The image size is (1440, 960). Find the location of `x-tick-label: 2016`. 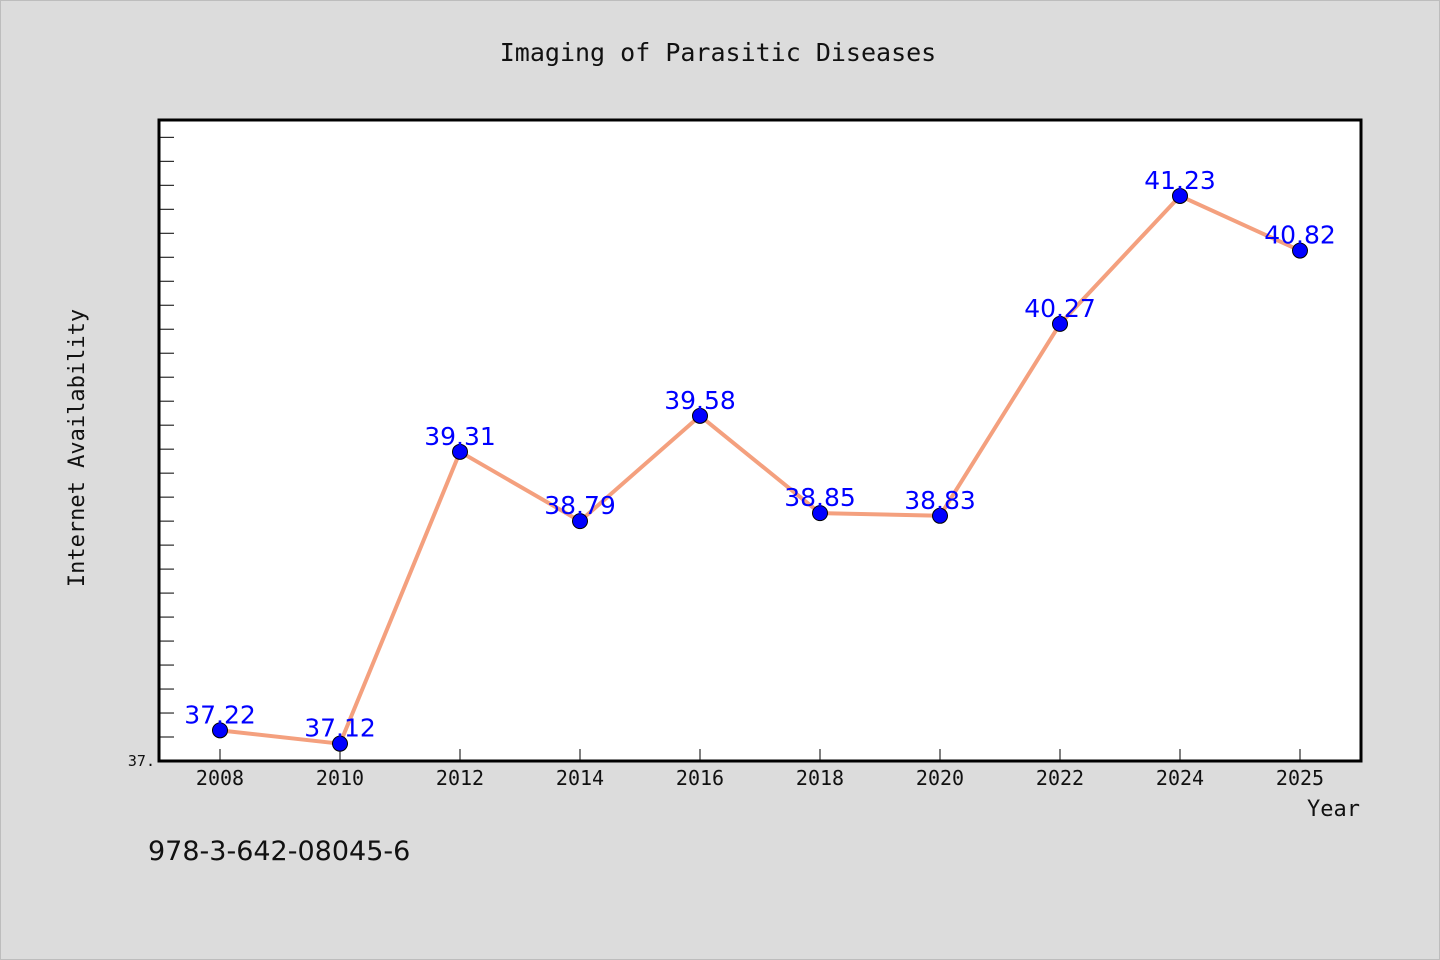

x-tick-label: 2016 is located at coordinates (700, 778).